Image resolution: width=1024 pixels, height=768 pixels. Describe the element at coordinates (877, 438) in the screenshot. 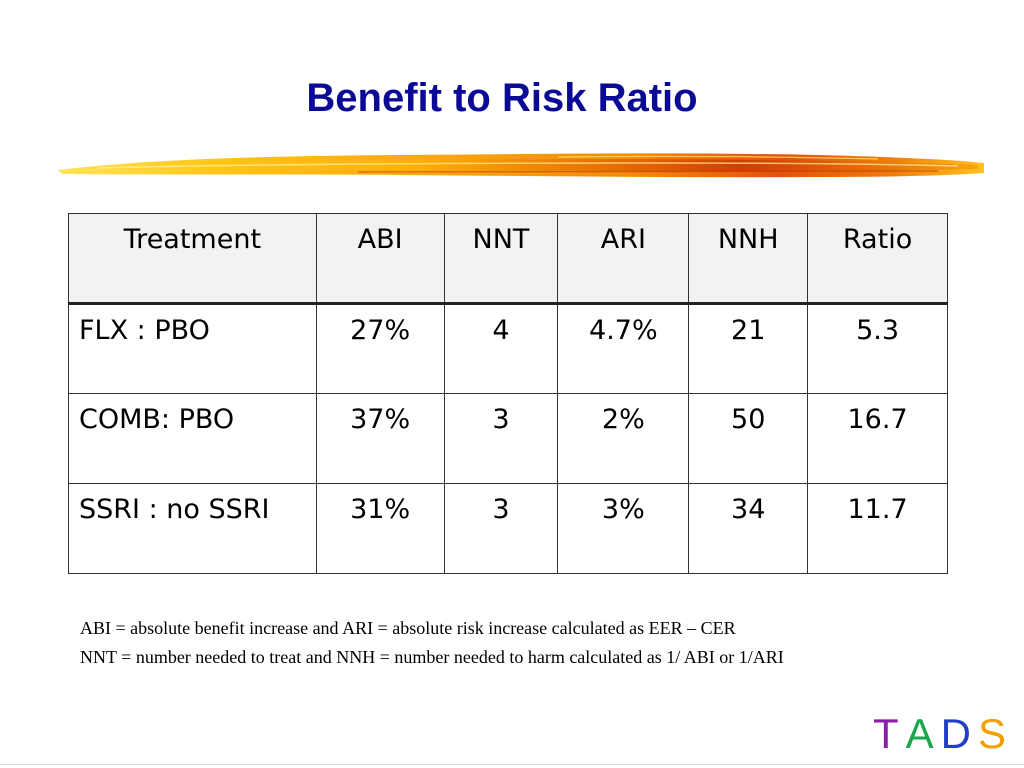

I see `cell-ratio: 16.7` at that location.